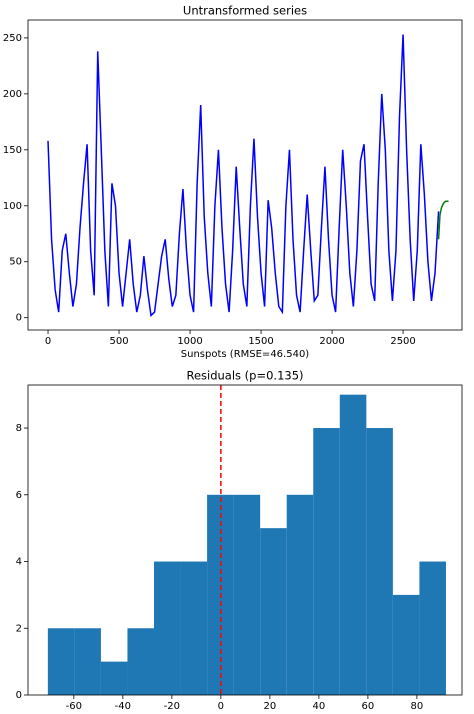 This screenshot has height=714, width=474. Describe the element at coordinates (270, 706) in the screenshot. I see `x-tick-label: 20` at that location.